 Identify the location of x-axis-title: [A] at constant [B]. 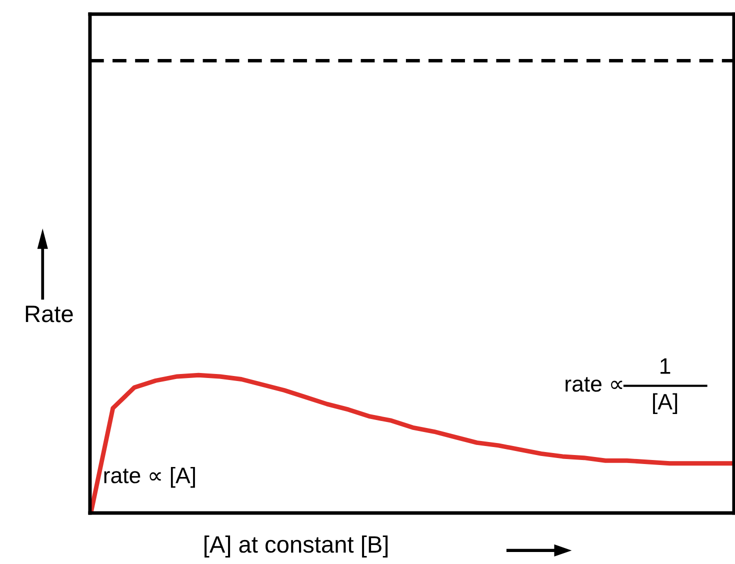
(296, 546).